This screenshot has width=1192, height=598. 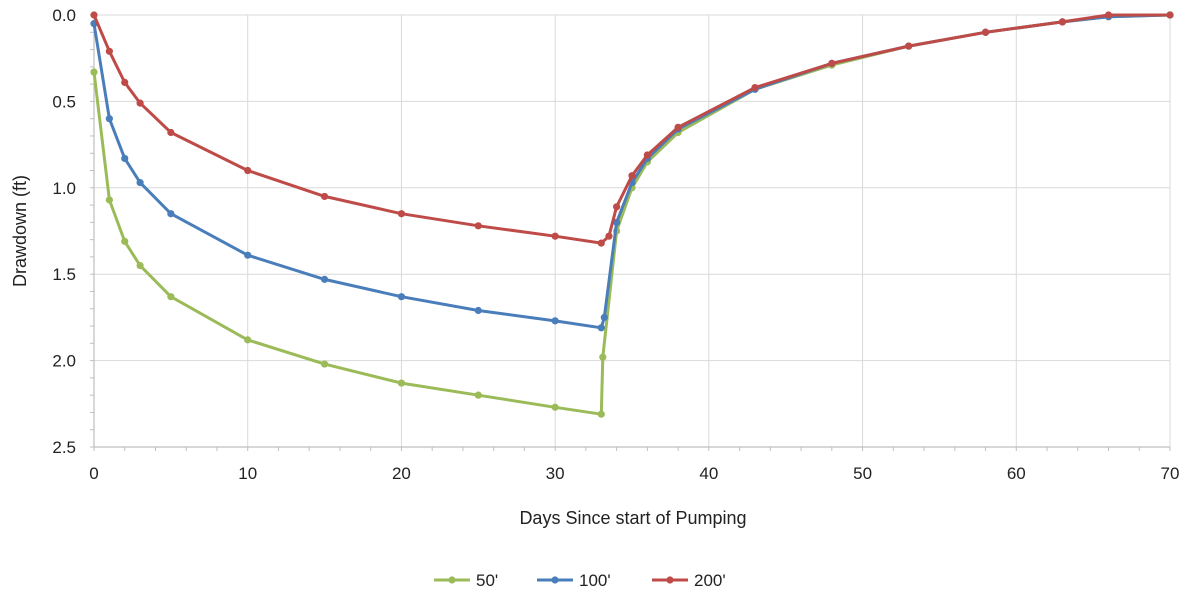 I want to click on legend: 50' 100' 200', so click(x=580, y=580).